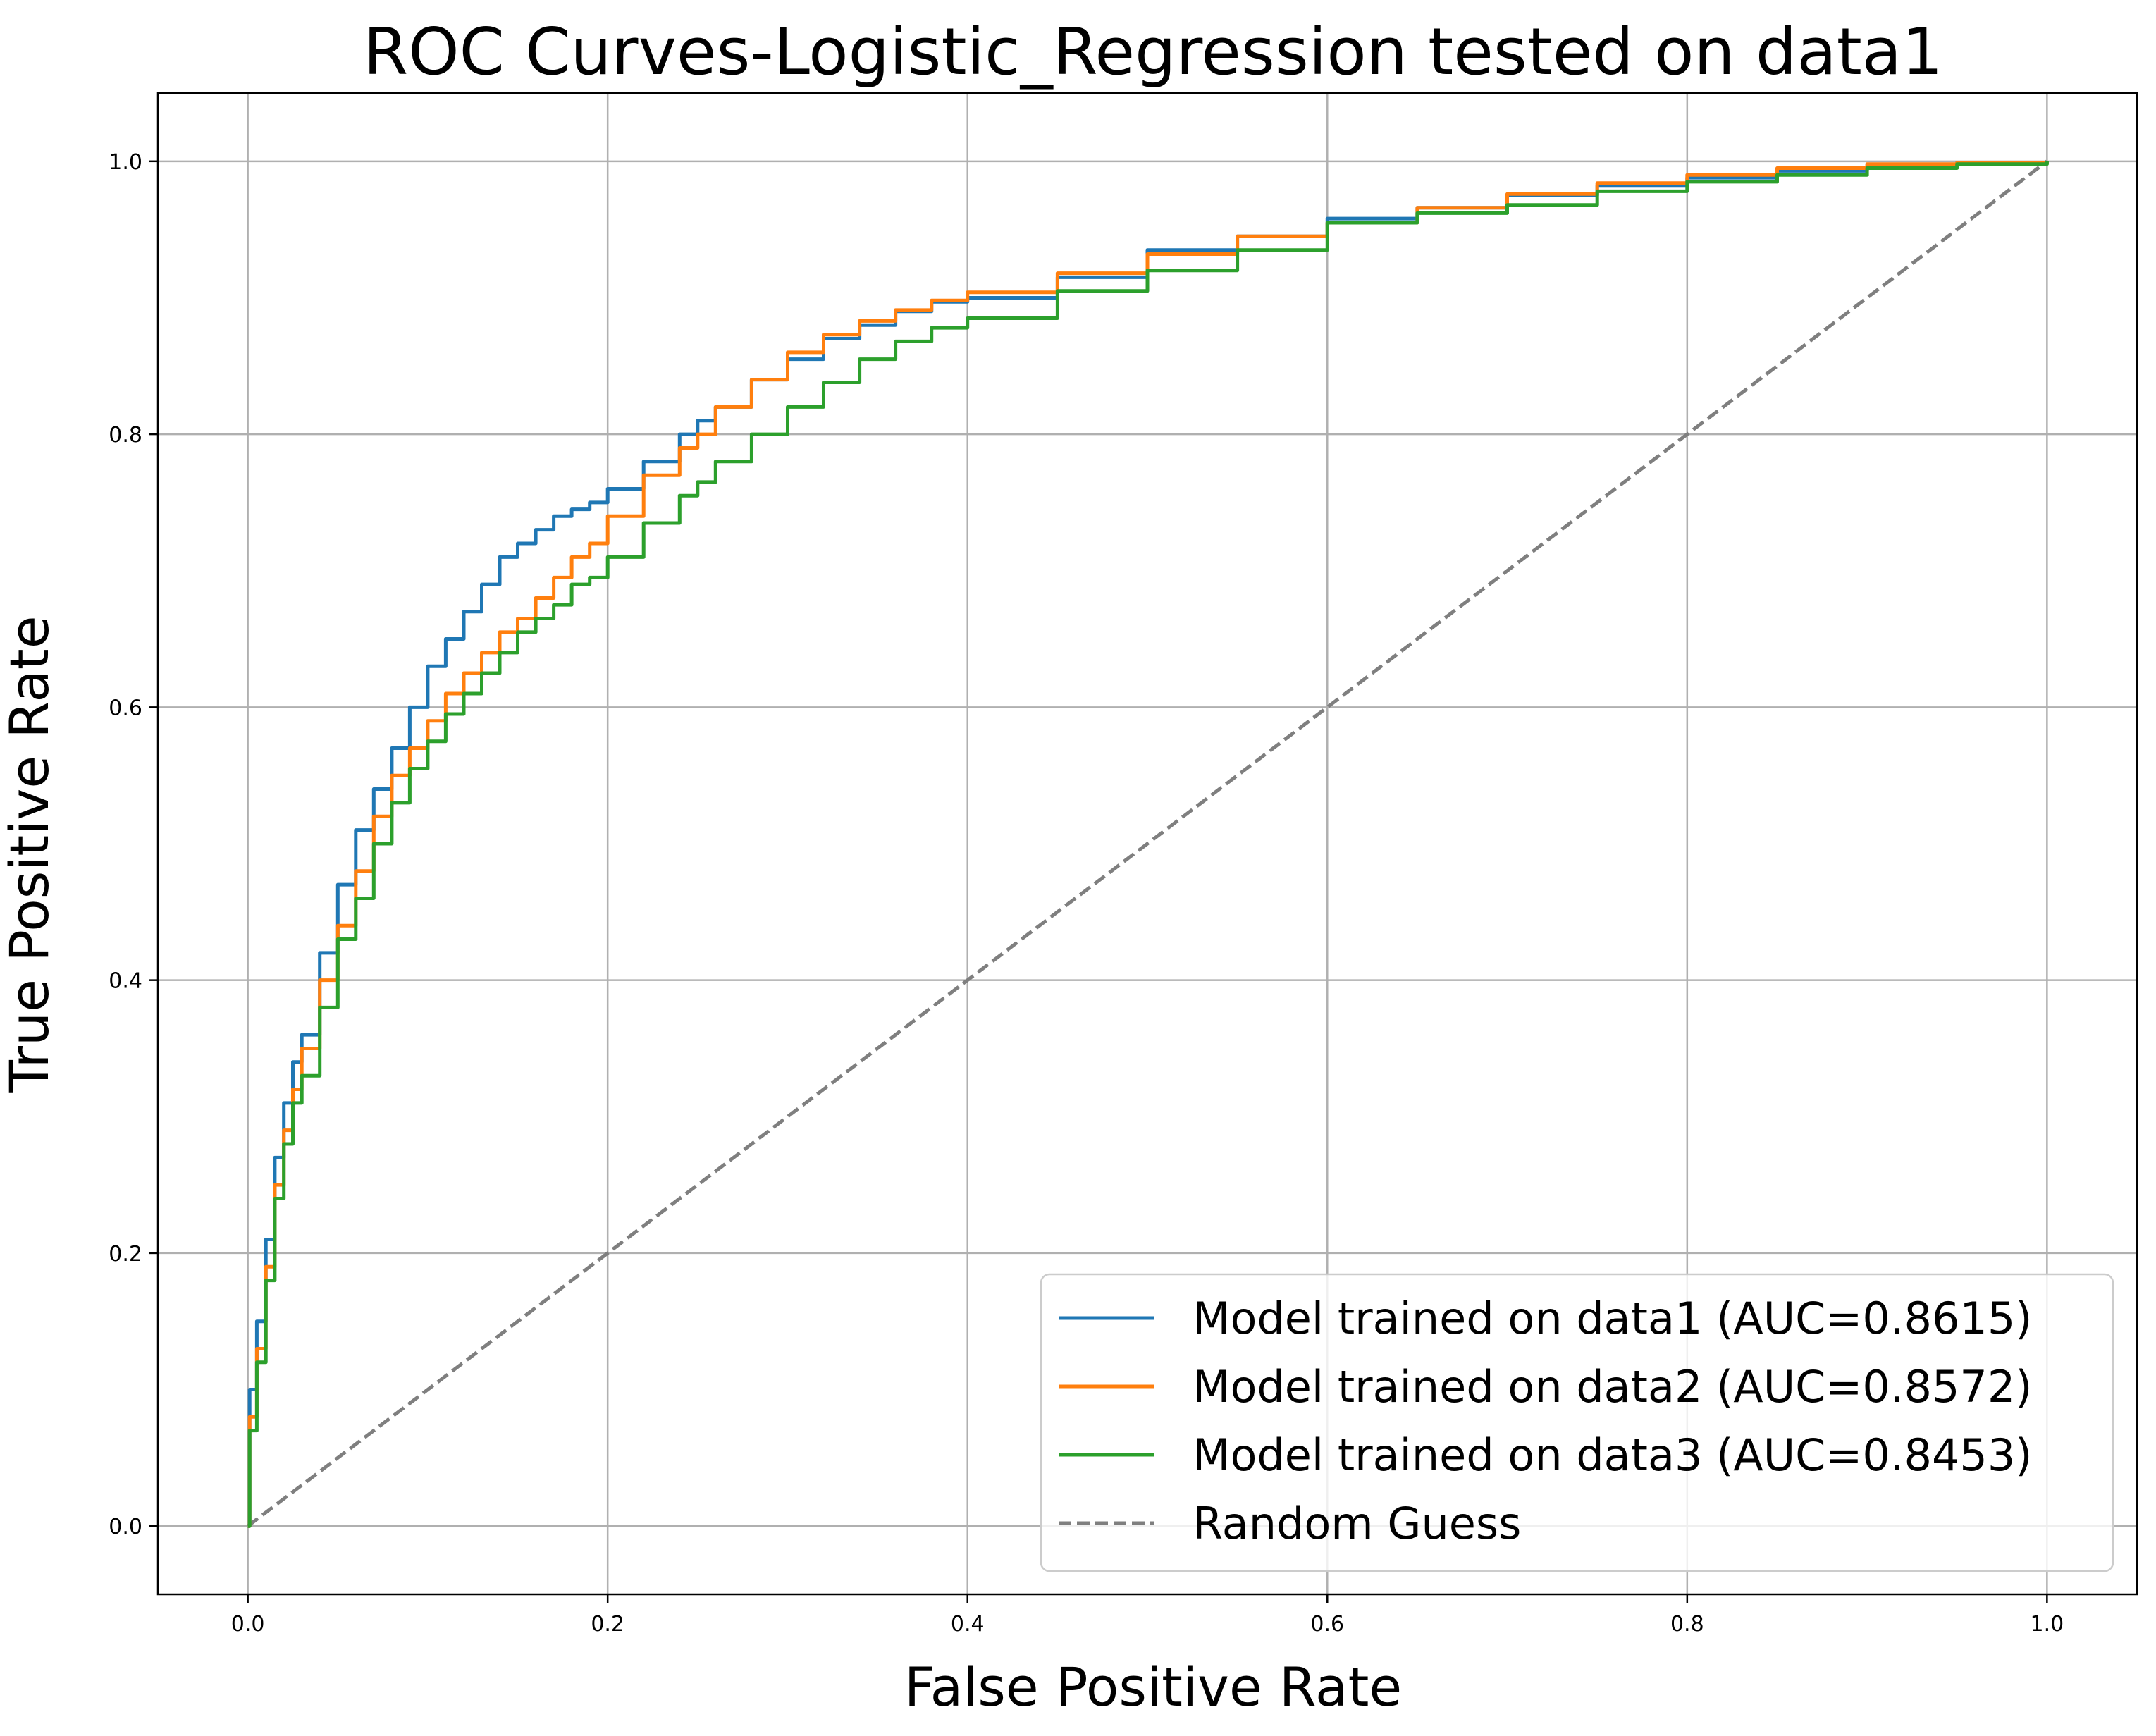 Image resolution: width=2156 pixels, height=1736 pixels. I want to click on legend-label: Random Guess, so click(1357, 1523).